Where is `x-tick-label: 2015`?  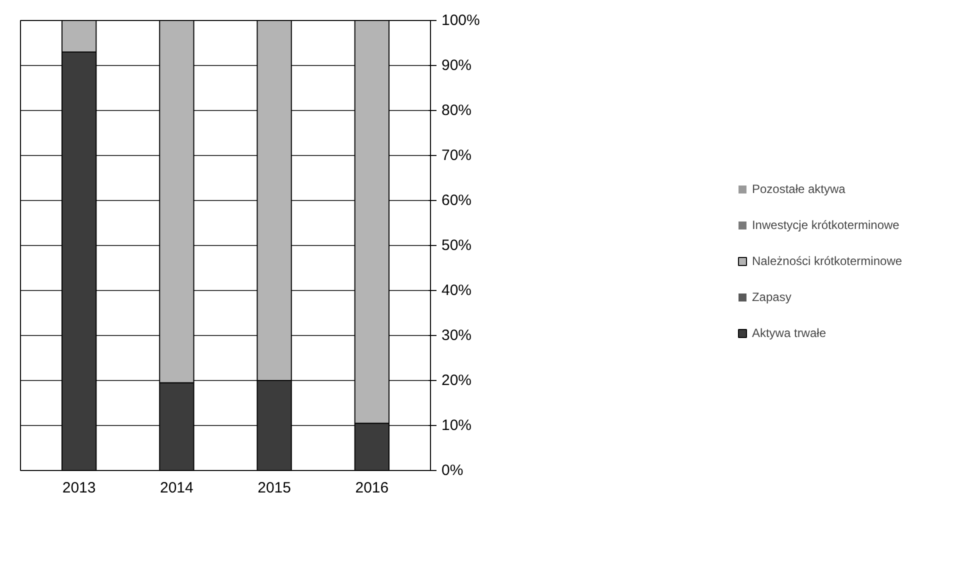
x-tick-label: 2015 is located at coordinates (274, 488).